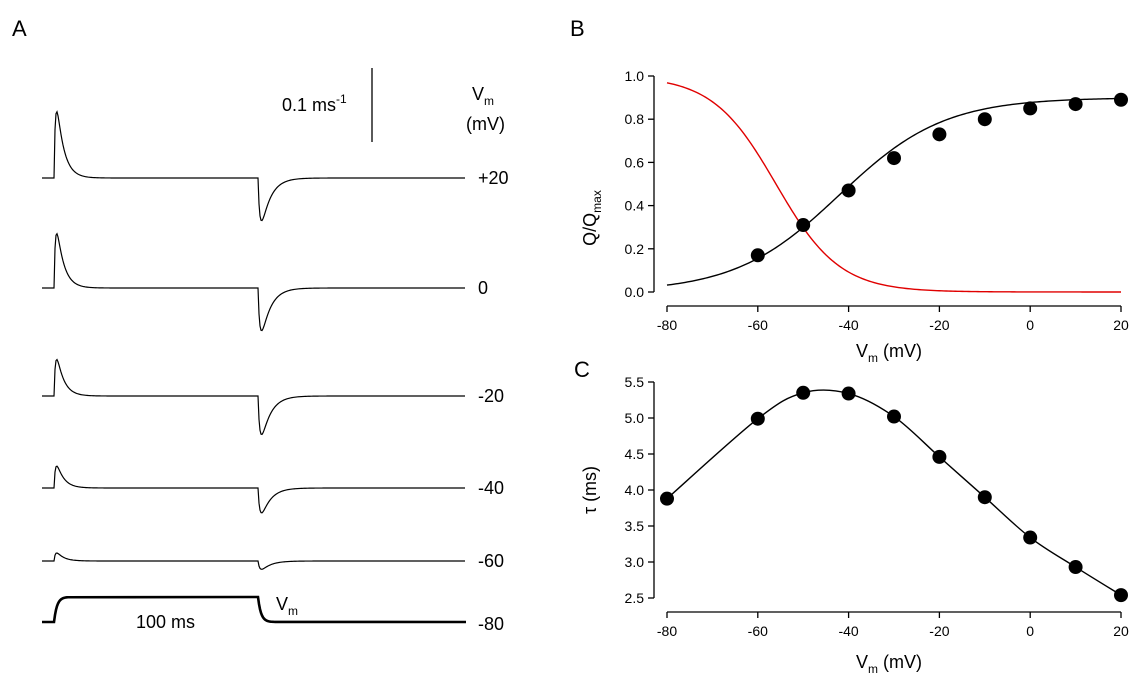 This screenshot has width=1140, height=675. Describe the element at coordinates (491, 488) in the screenshot. I see `trace-voltage-label: -40` at that location.